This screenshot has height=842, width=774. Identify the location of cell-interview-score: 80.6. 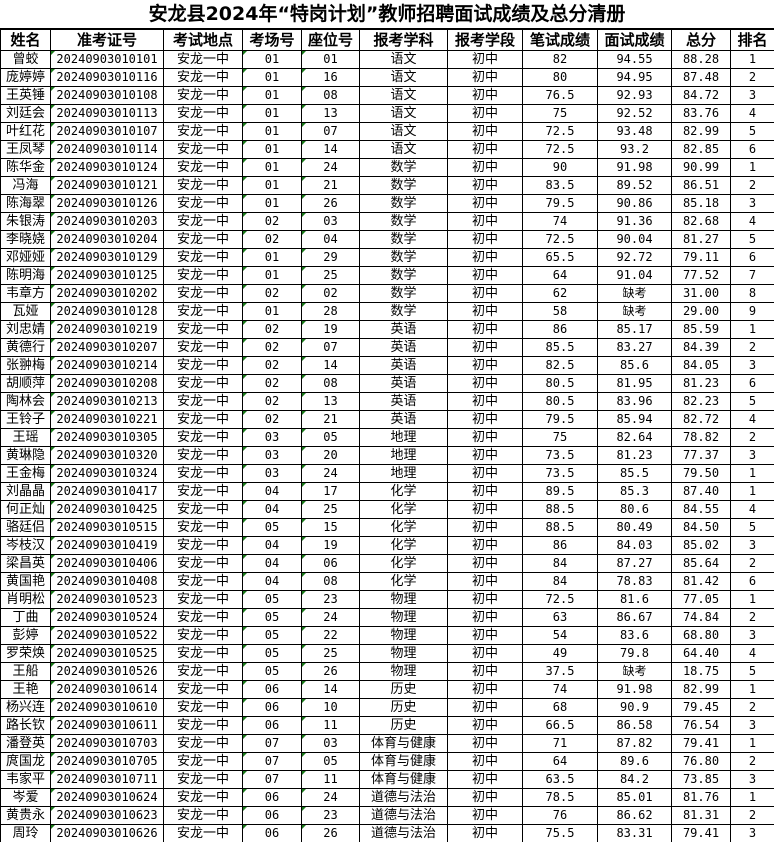
(634, 509).